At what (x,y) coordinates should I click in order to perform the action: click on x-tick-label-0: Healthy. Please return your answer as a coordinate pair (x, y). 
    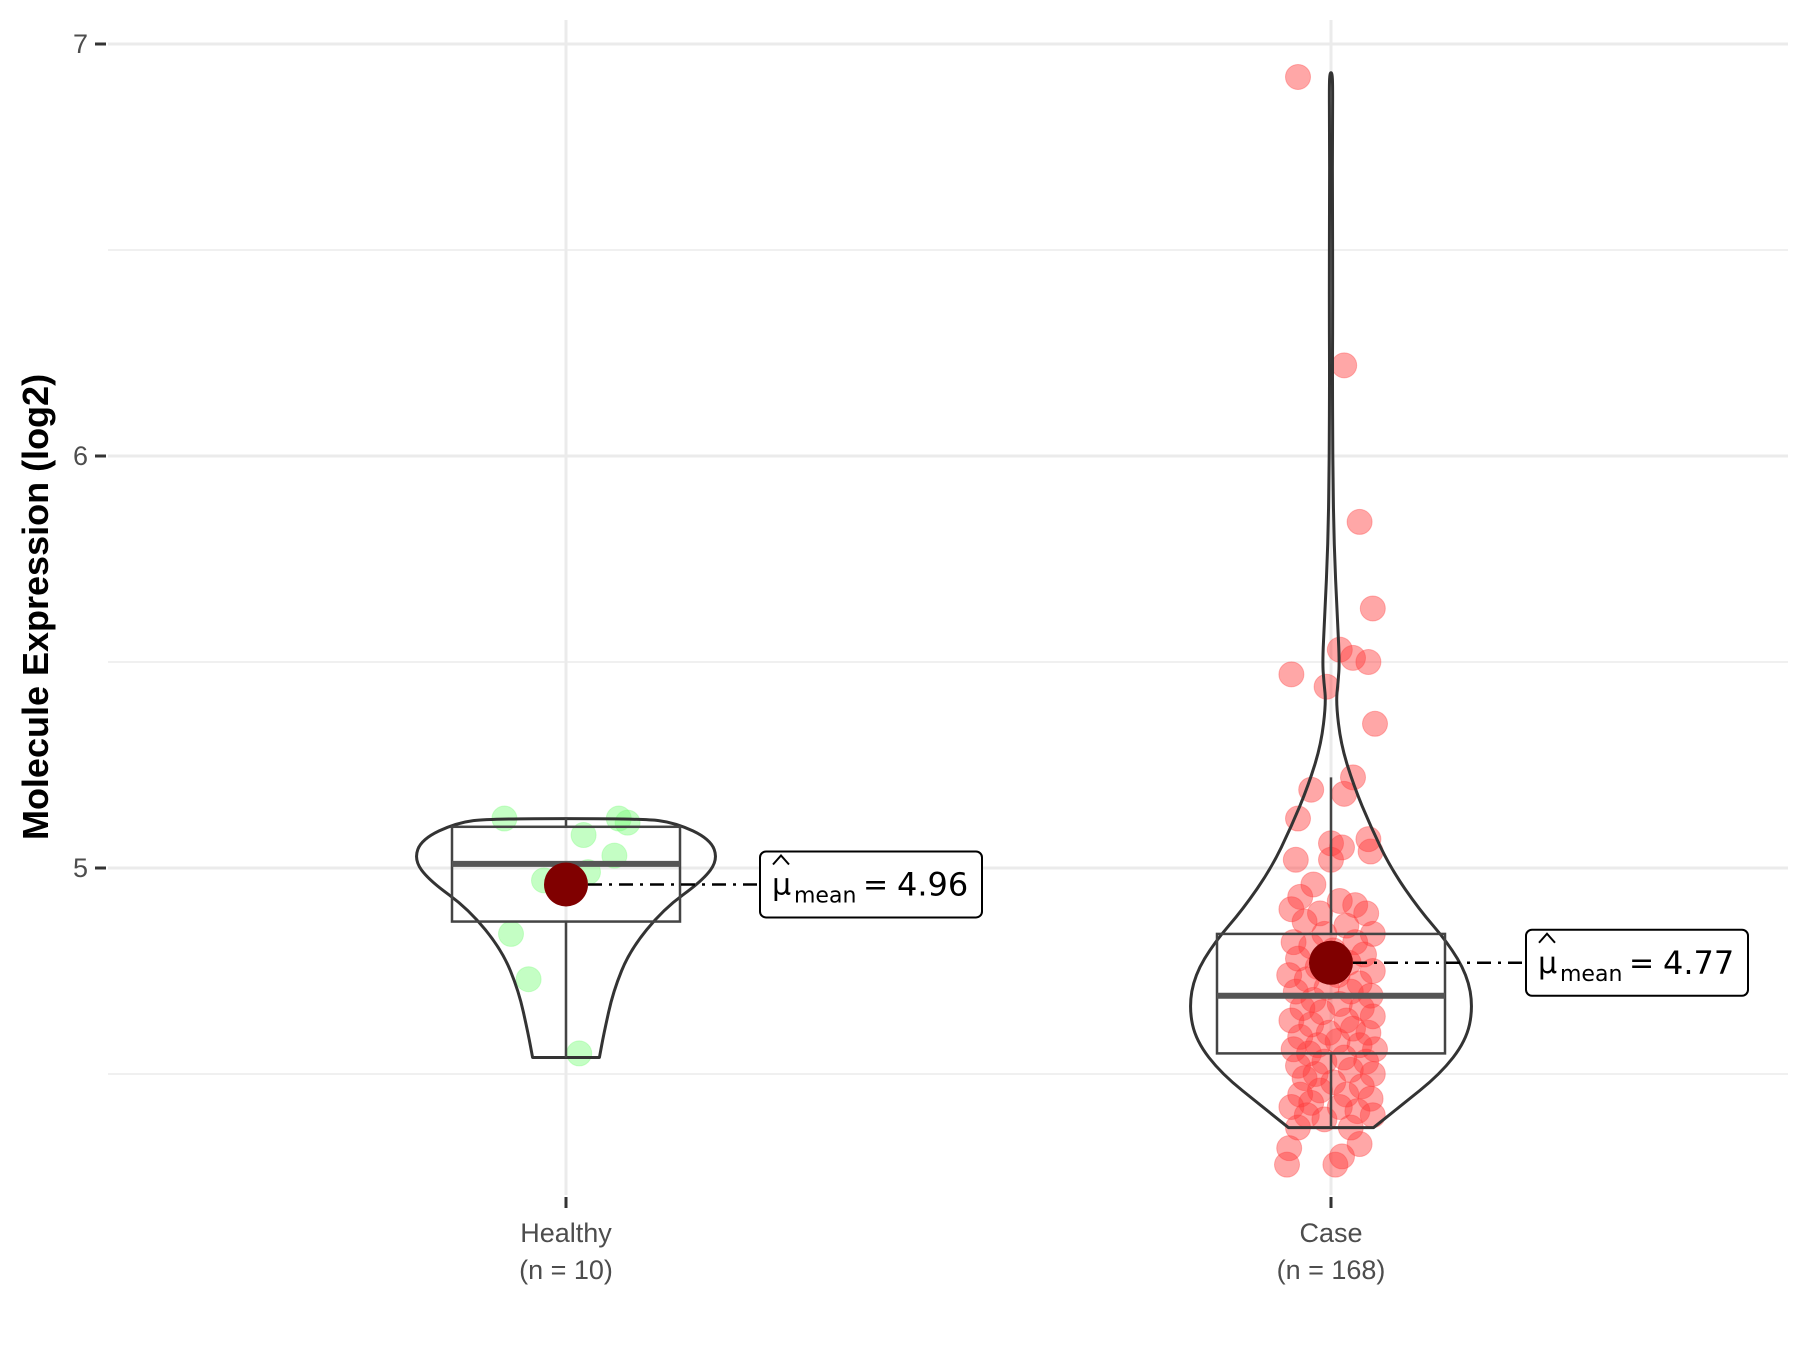
    Looking at the image, I should click on (566, 1233).